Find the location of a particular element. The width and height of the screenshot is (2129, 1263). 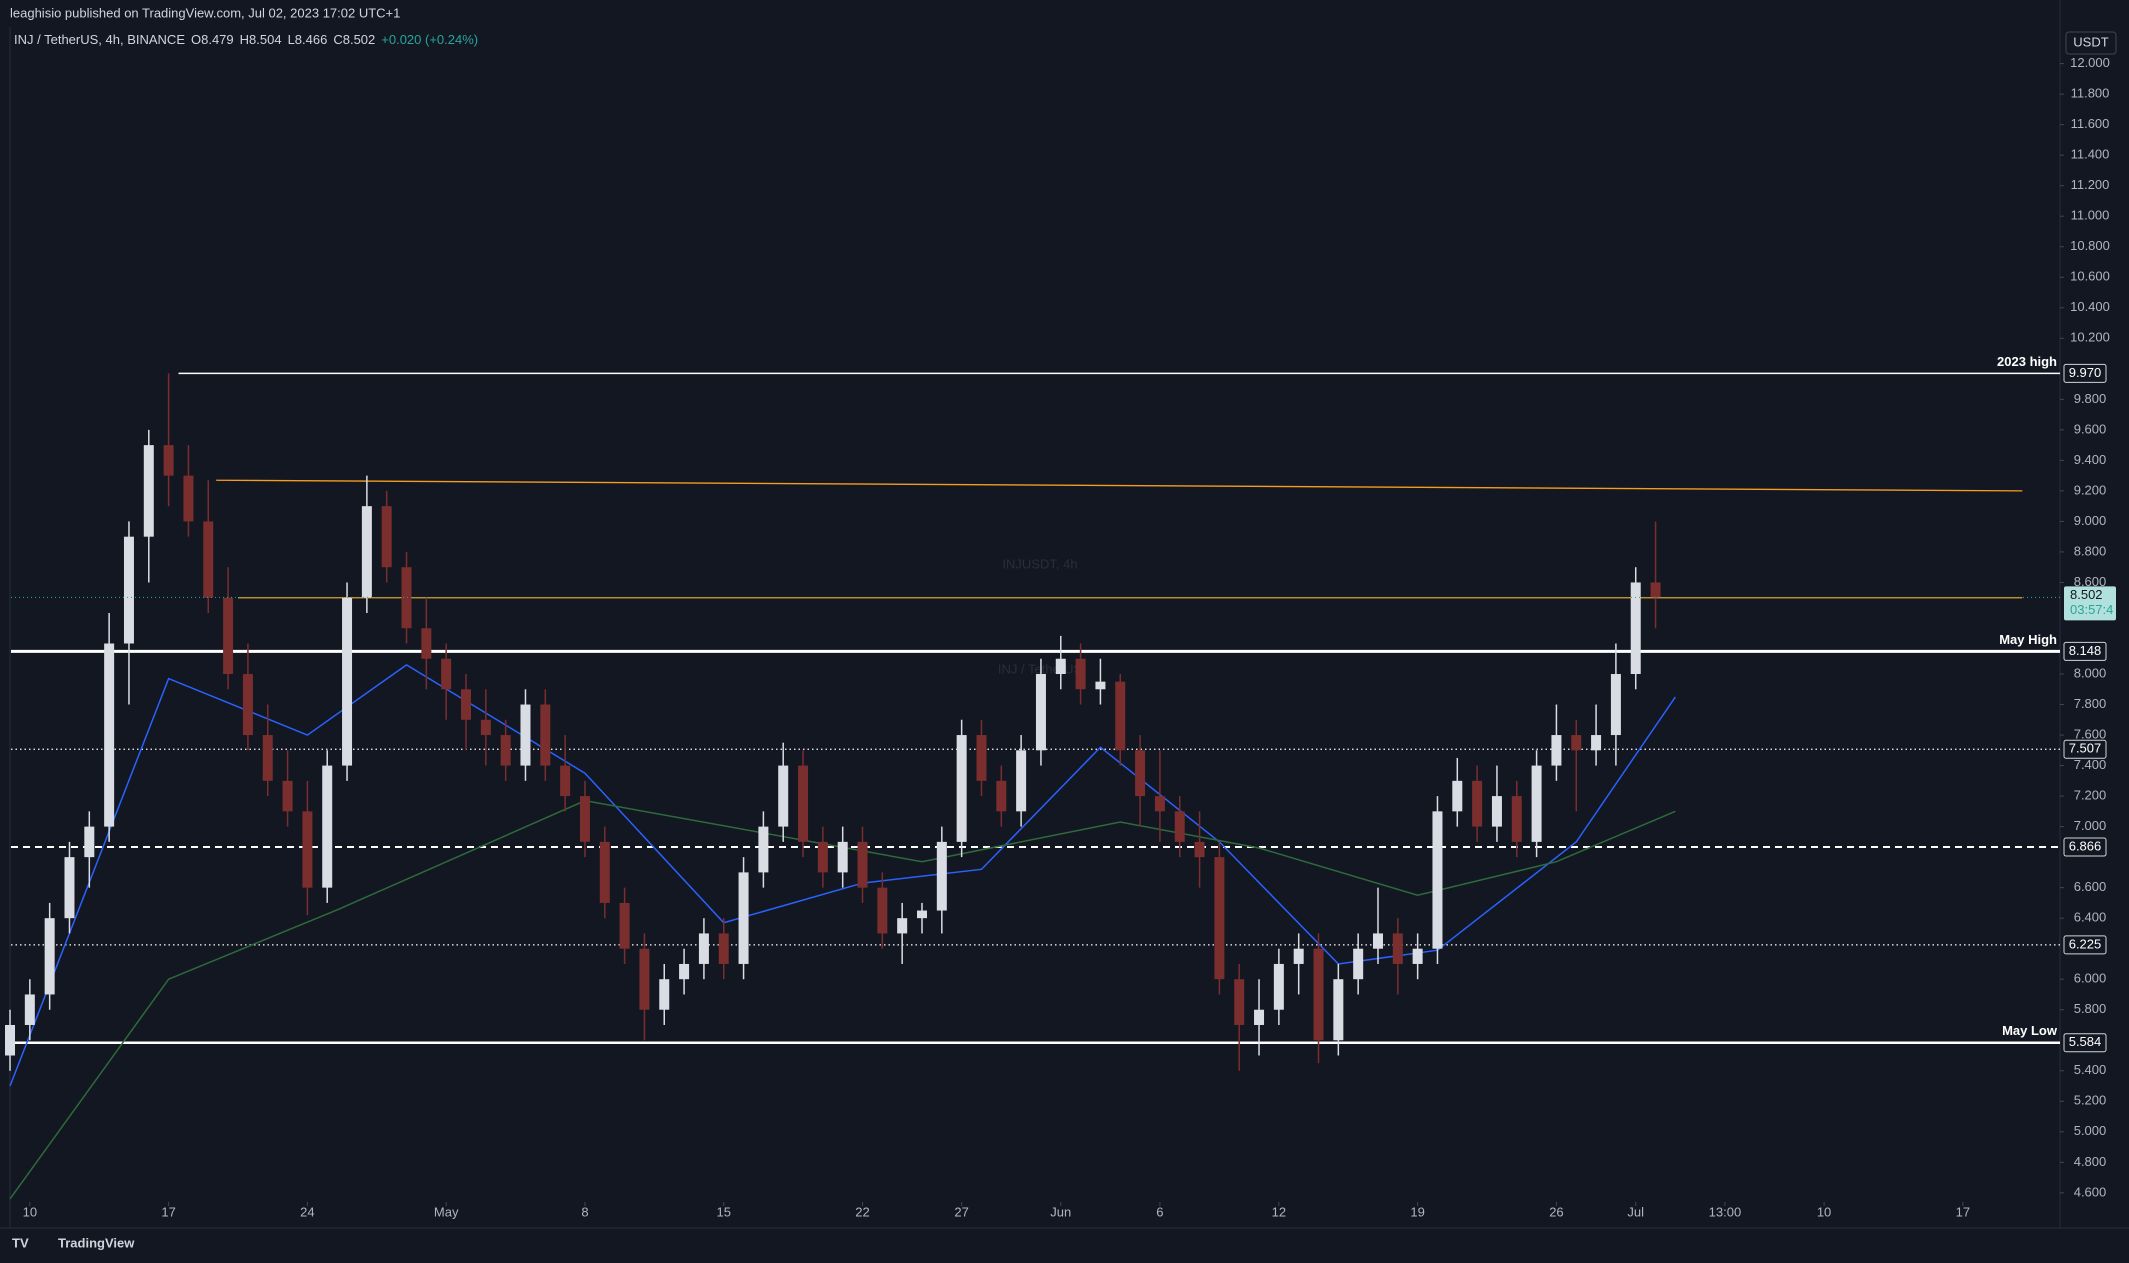

x-tick-label: 6 is located at coordinates (1159, 1211).